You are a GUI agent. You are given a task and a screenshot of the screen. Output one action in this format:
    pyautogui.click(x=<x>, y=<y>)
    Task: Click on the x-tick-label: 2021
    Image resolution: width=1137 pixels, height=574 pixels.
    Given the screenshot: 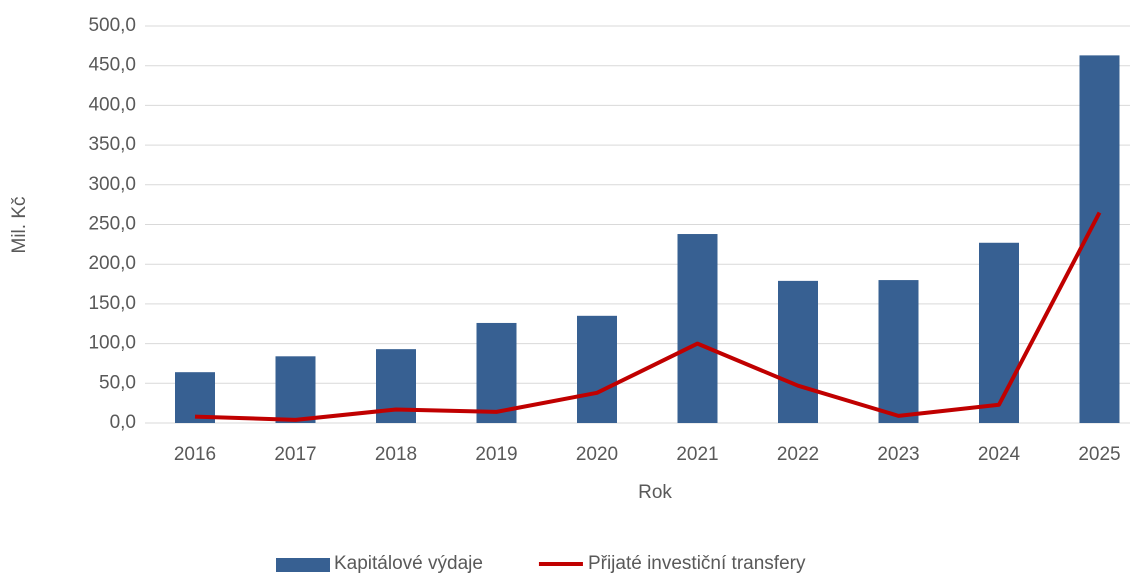 What is the action you would take?
    pyautogui.click(x=697, y=454)
    